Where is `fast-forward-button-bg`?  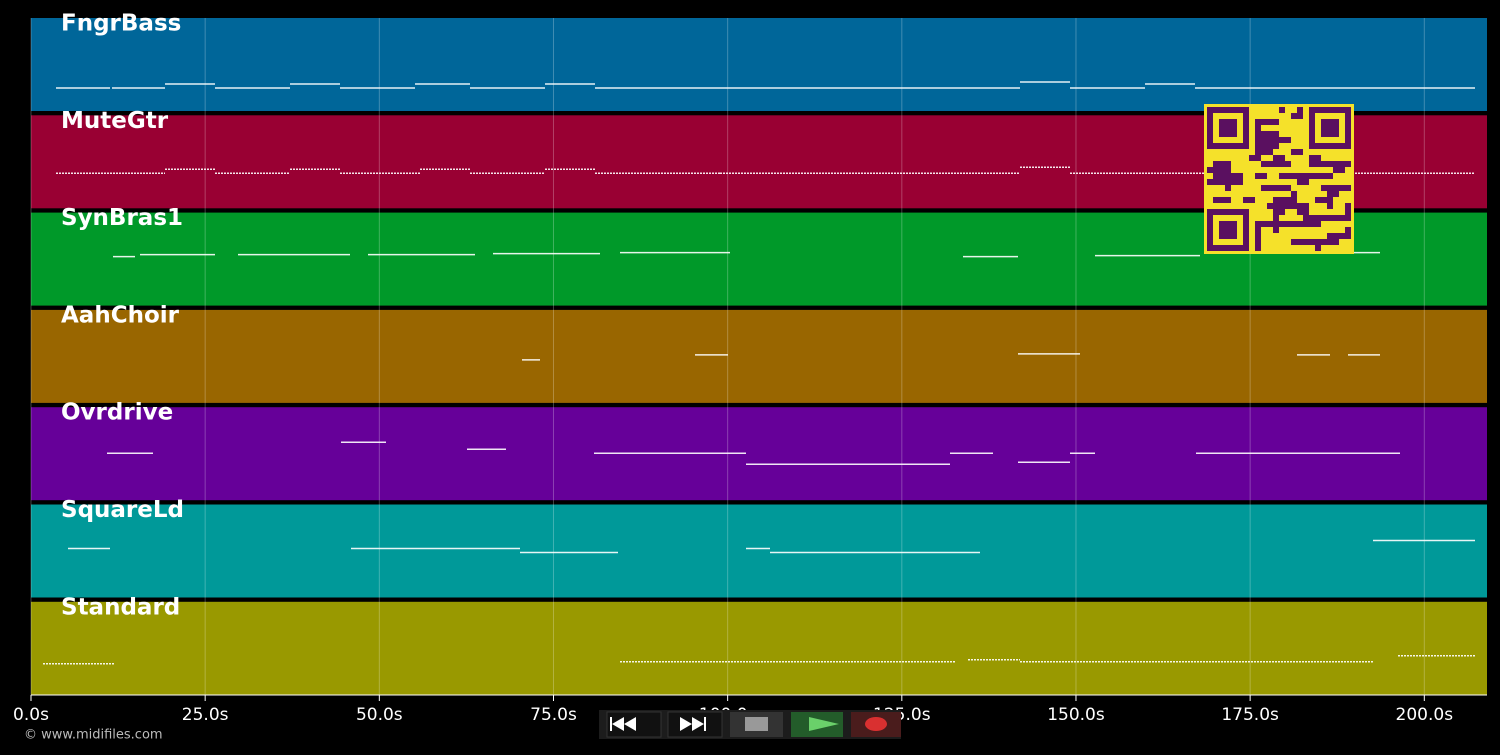 fast-forward-button-bg is located at coordinates (695, 724).